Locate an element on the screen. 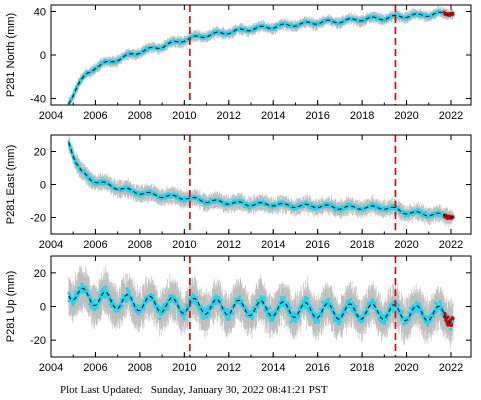 Image resolution: width=481 pixels, height=400 pixels. x-tick-label: 2008 is located at coordinates (140, 368).